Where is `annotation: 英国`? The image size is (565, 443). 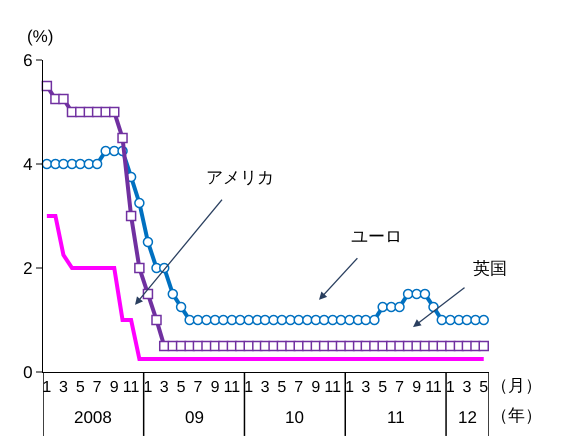
annotation: 英国 is located at coordinates (490, 268).